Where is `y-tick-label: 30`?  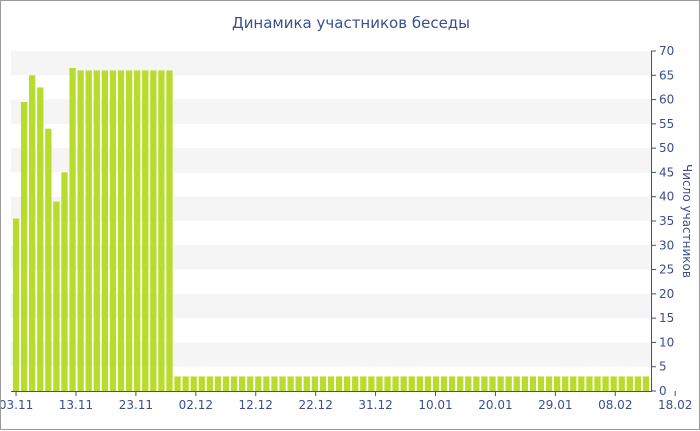
y-tick-label: 30 is located at coordinates (666, 245).